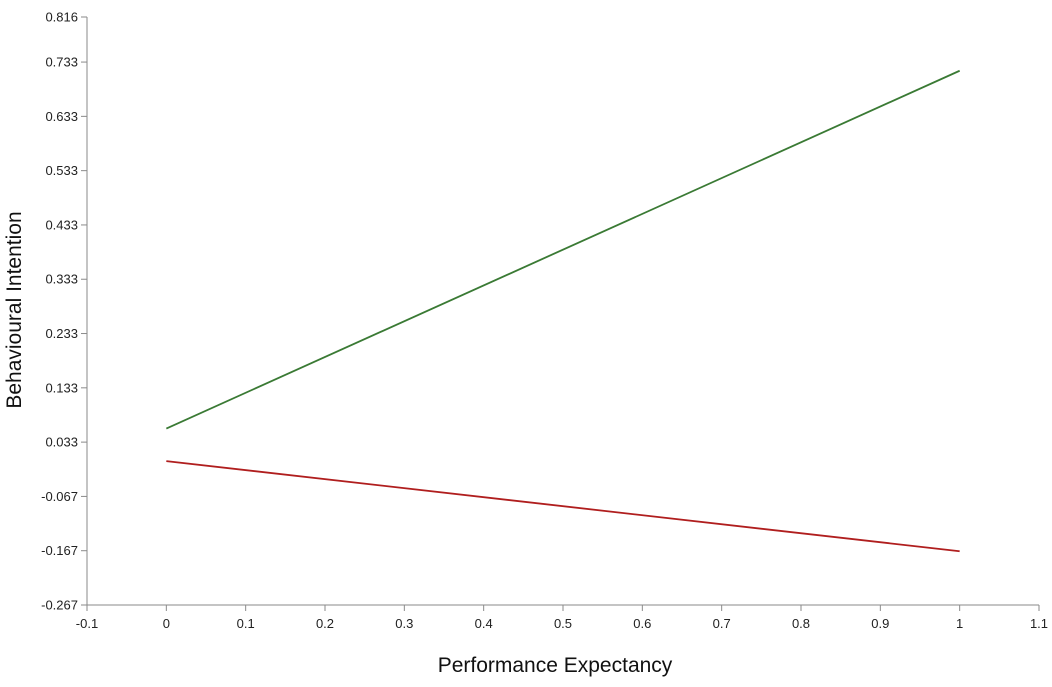 The width and height of the screenshot is (1052, 687). I want to click on x-axis-title: Performance Expectancy, so click(555, 665).